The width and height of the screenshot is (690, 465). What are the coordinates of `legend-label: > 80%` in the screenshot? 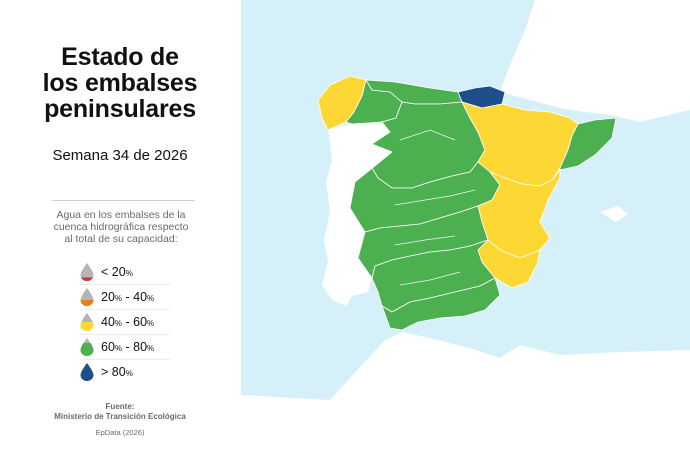 It's located at (117, 372).